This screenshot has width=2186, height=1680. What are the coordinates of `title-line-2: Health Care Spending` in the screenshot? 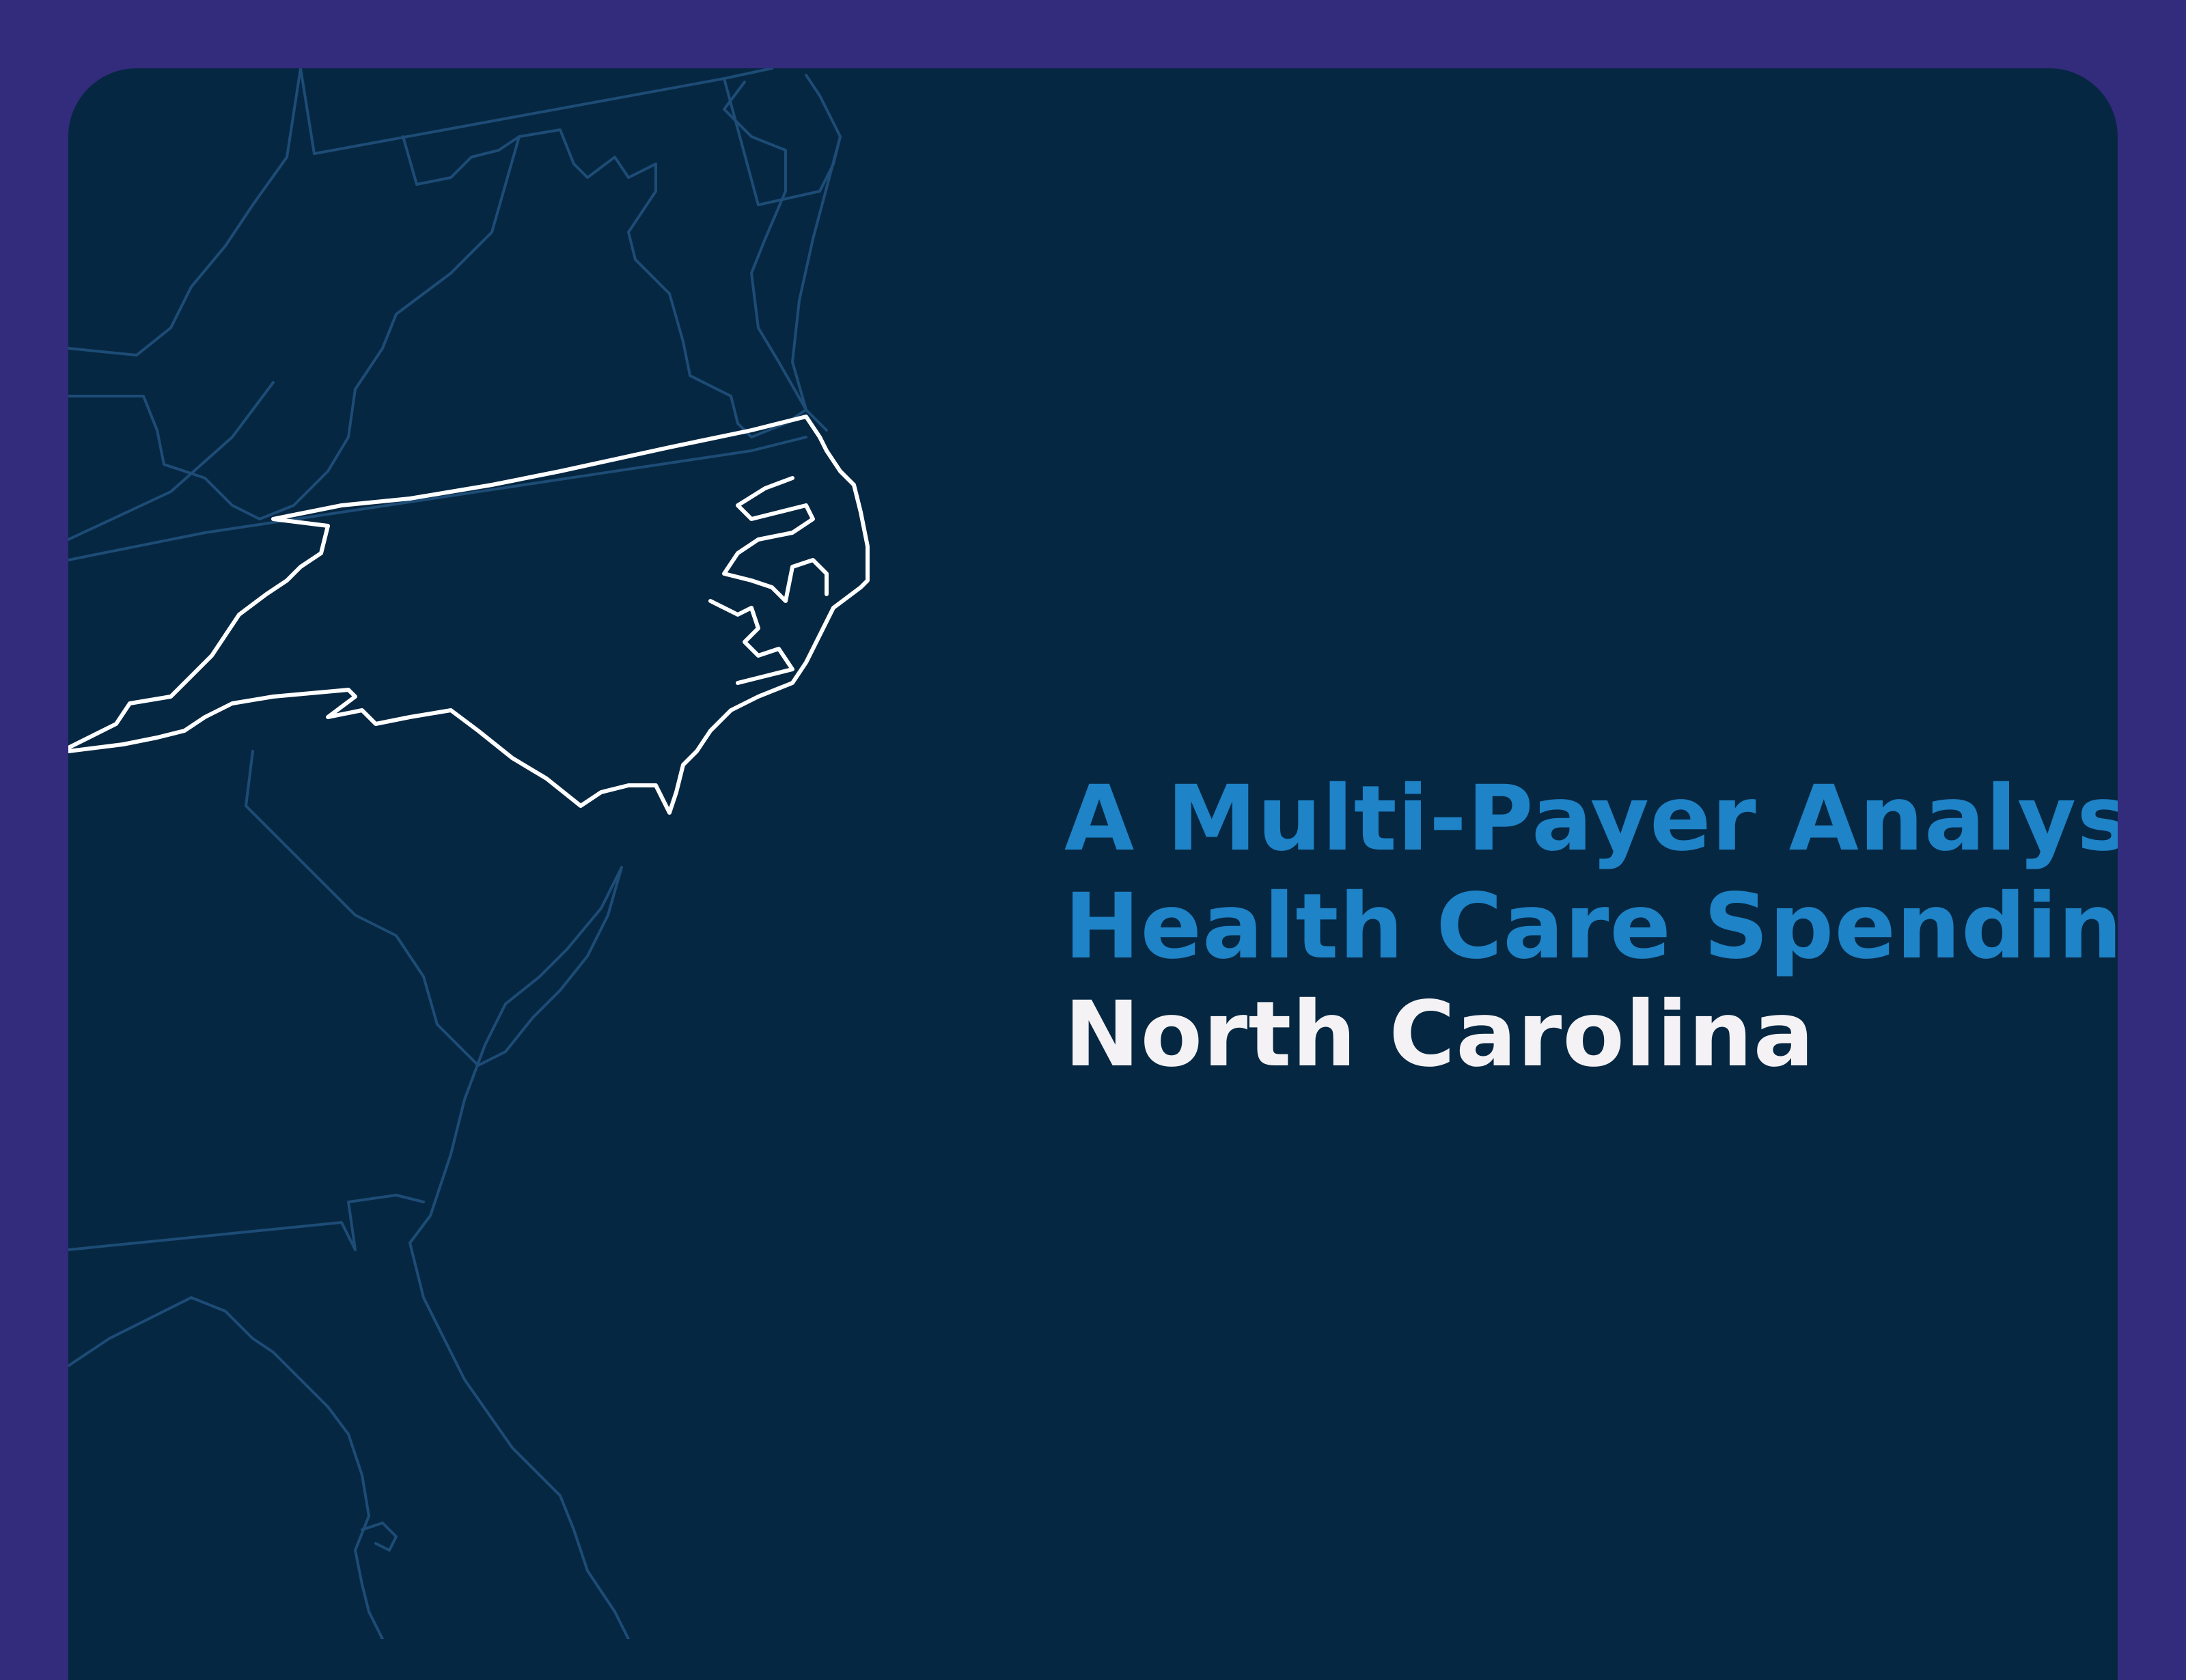 It's located at (1591, 926).